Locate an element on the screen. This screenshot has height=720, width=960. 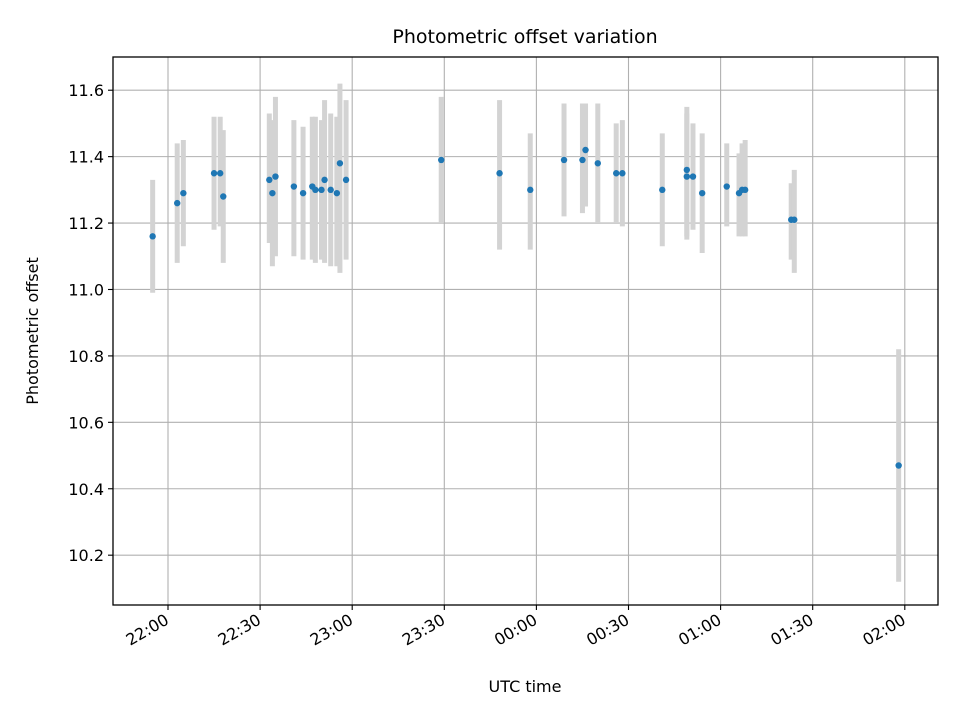
x-tick-label: 02:00 is located at coordinates (883, 630).